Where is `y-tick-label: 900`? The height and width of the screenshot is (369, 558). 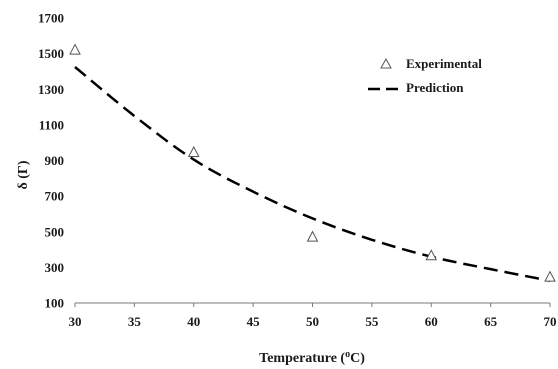 y-tick-label: 900 is located at coordinates (55, 160).